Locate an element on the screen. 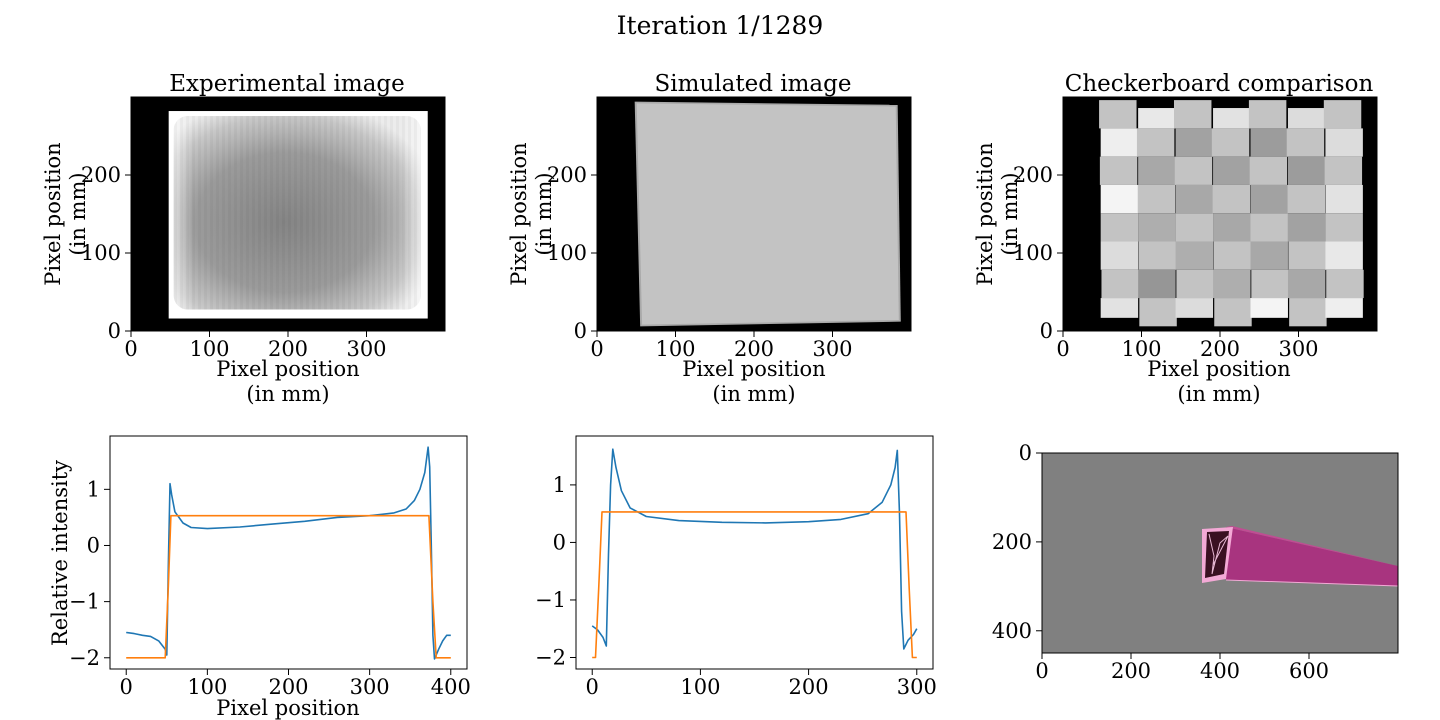  checkerboard-ytick-label: 0 is located at coordinates (1046, 331).